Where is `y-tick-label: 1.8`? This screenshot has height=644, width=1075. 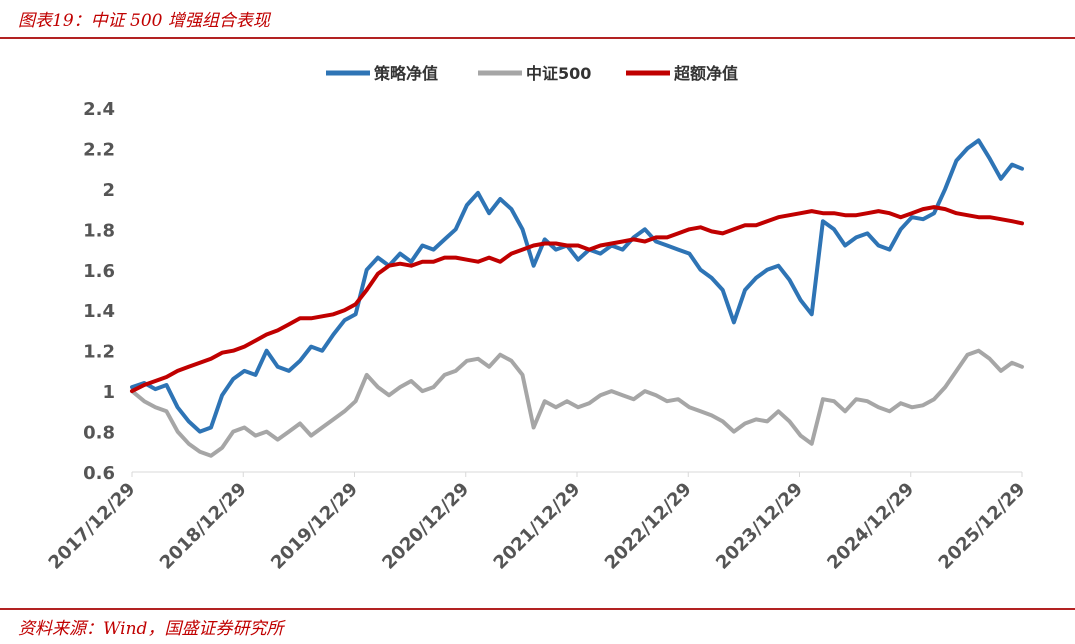
y-tick-label: 1.8 is located at coordinates (99, 230).